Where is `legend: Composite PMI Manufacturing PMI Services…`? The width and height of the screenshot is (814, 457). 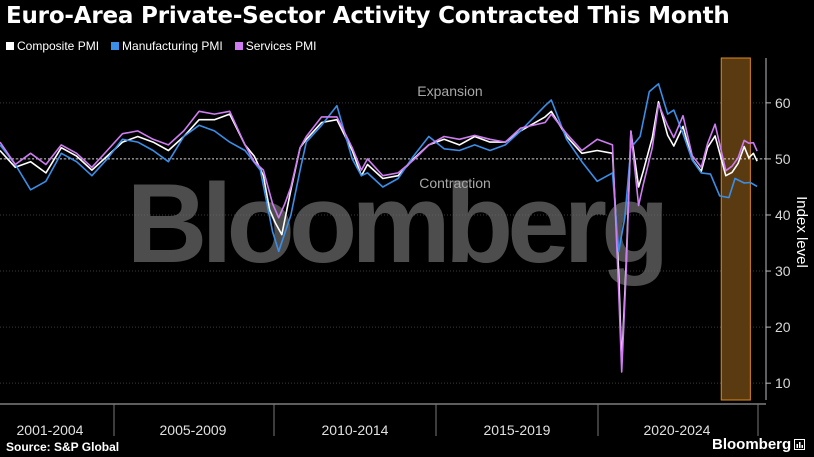
legend: Composite PMI Manufacturing PMI Services… is located at coordinates (161, 46).